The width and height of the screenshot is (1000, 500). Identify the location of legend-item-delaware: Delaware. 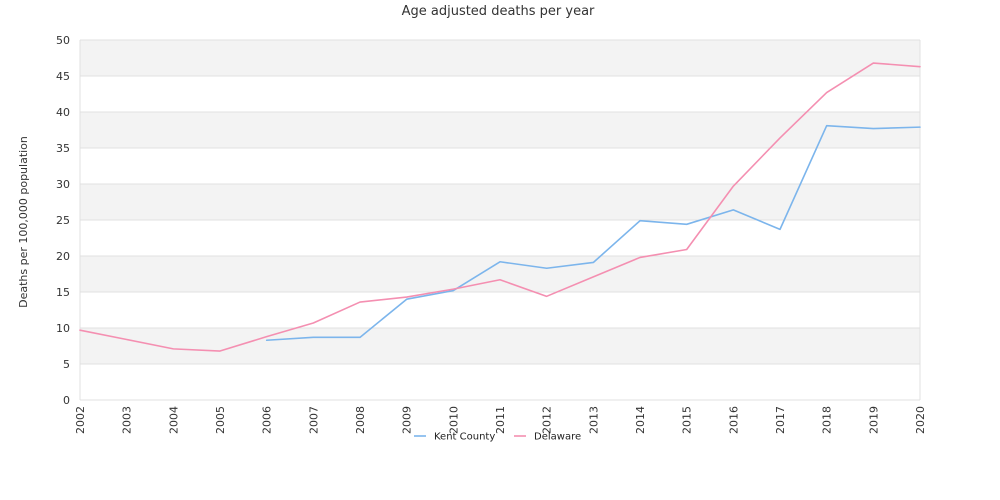
(547, 437).